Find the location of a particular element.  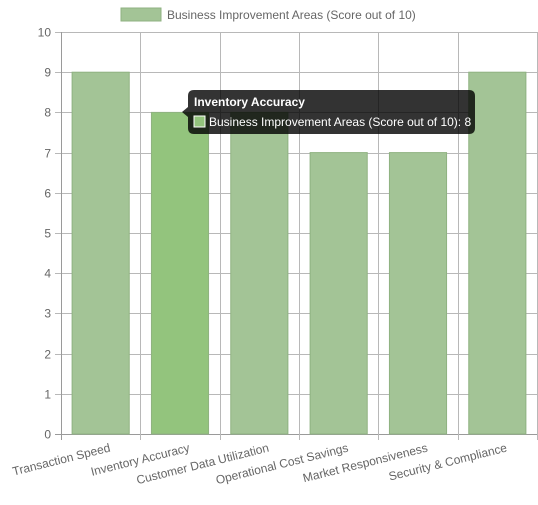

y-tick-label: 8 is located at coordinates (47, 113).